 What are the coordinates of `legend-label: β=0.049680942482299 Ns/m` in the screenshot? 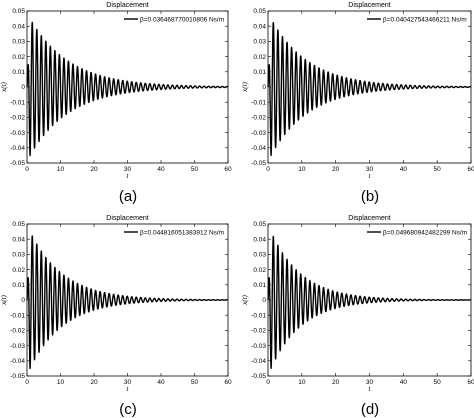 It's located at (425, 232).